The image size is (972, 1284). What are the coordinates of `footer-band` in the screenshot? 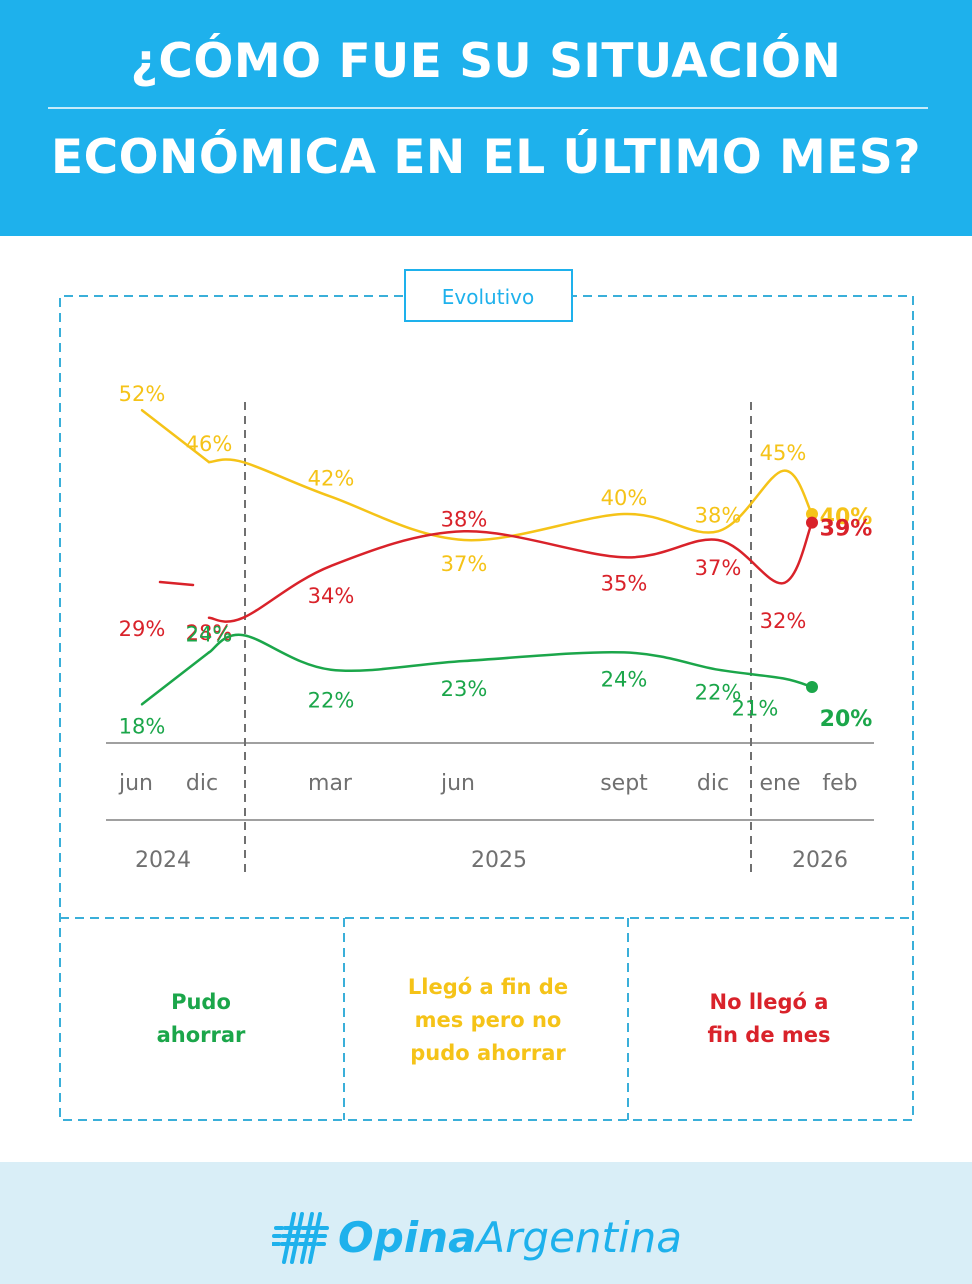 It's located at (486, 1223).